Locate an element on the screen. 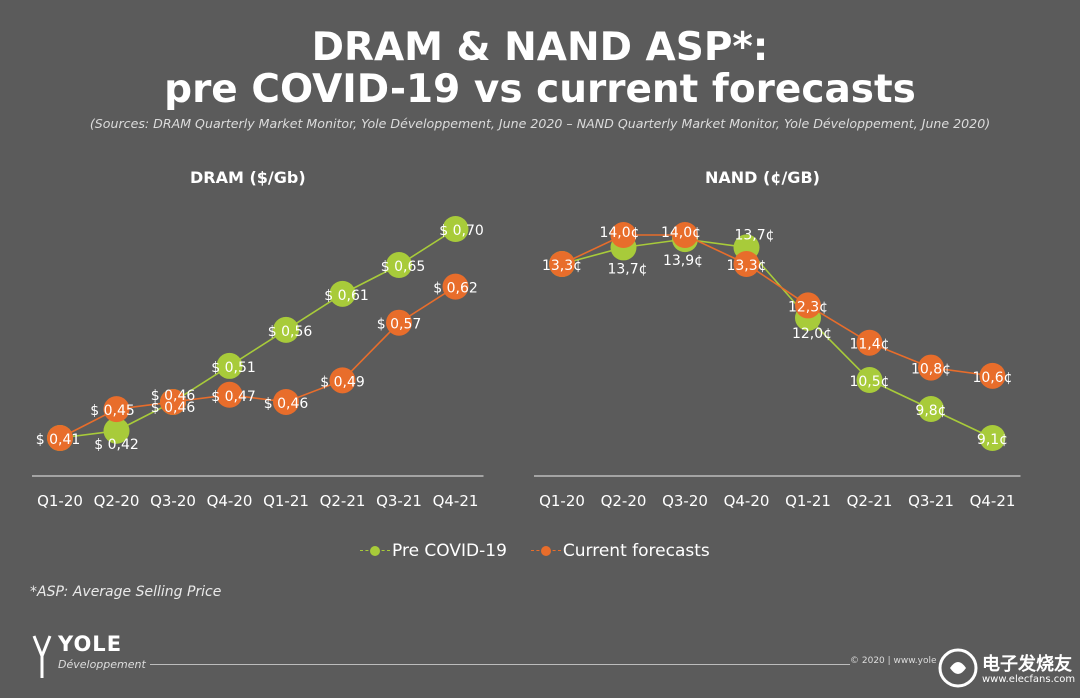  logo-subtitle: Développement is located at coordinates (102, 664).